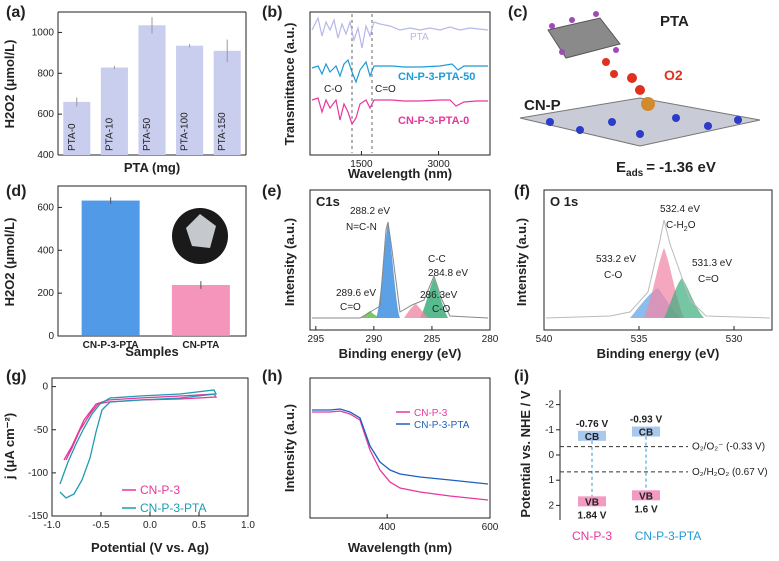 The height and width of the screenshot is (561, 779). What do you see at coordinates (43, 32) in the screenshot?
I see `a-ytick-label: 1000` at bounding box center [43, 32].